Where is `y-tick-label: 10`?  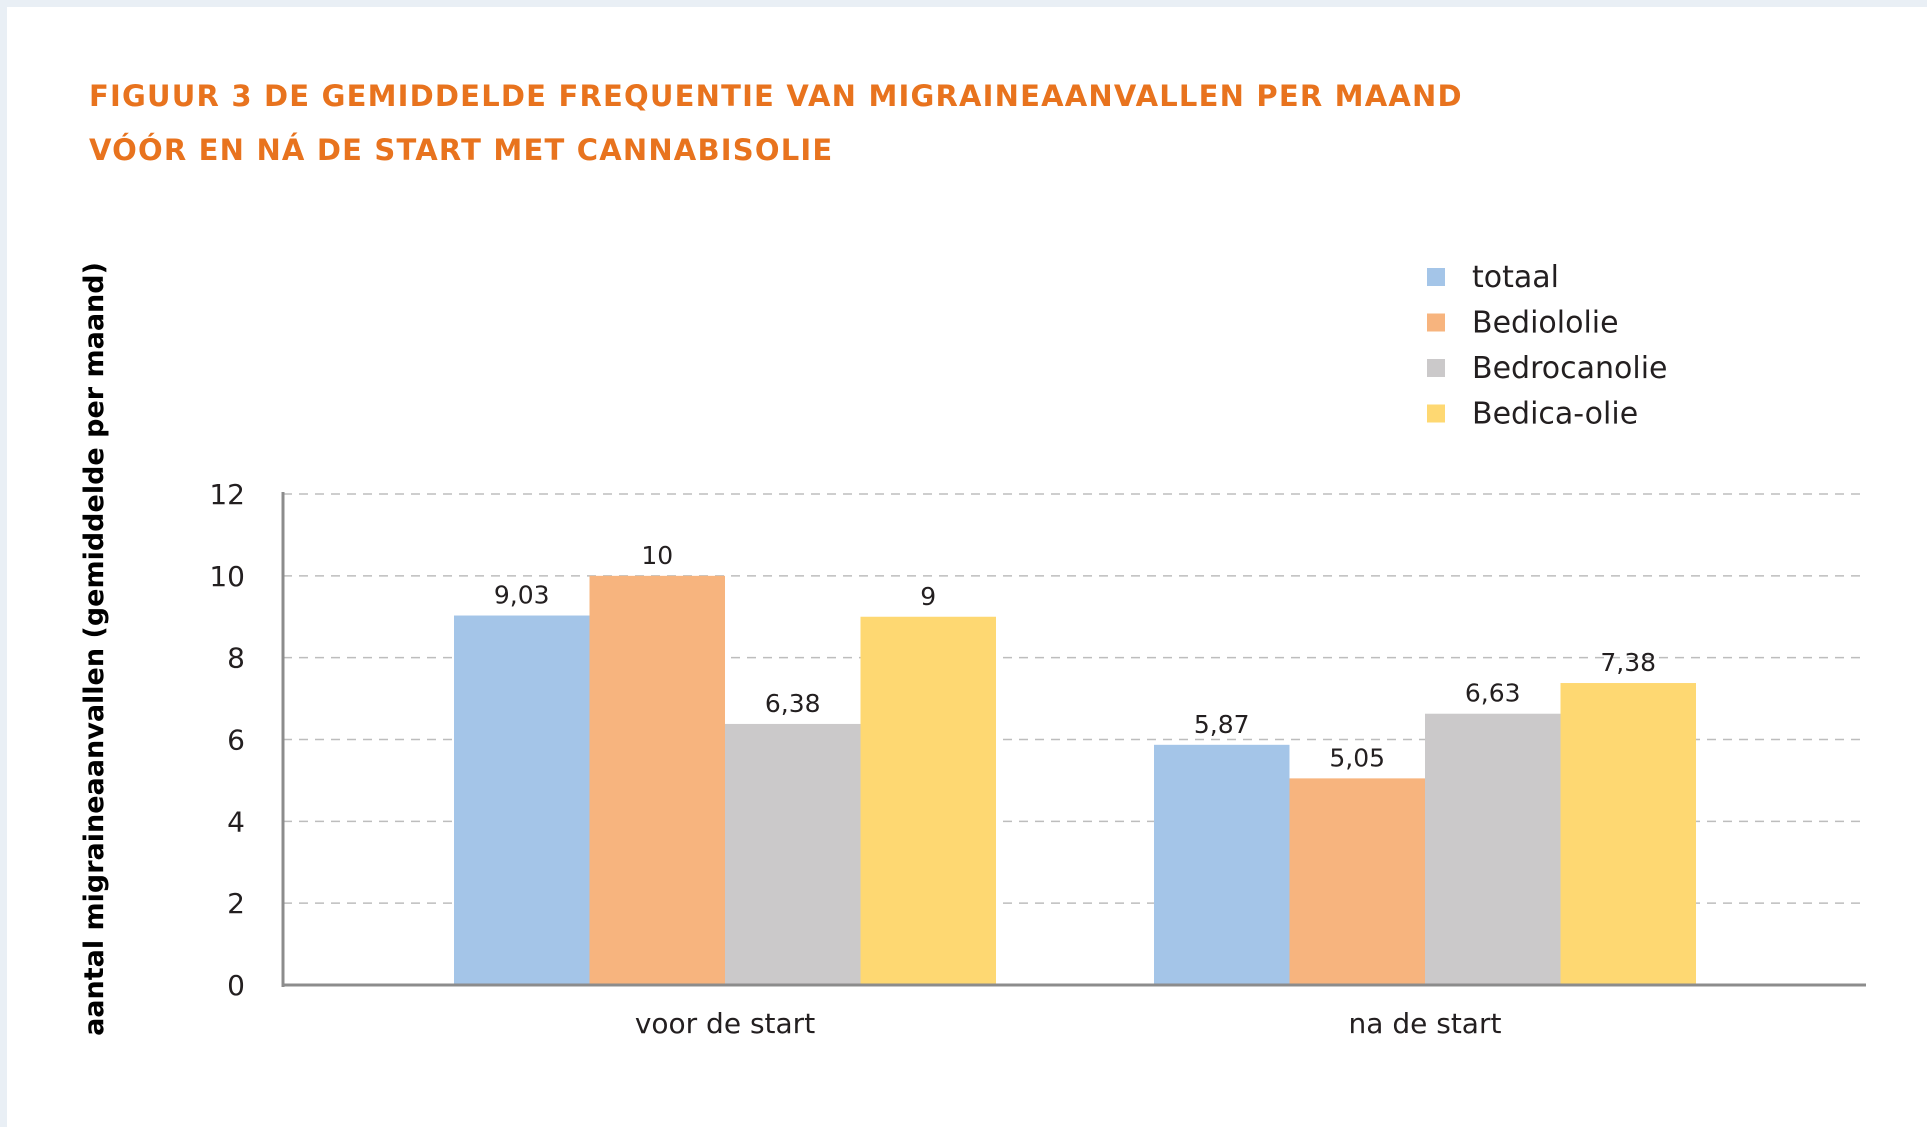
y-tick-label: 10 is located at coordinates (227, 576).